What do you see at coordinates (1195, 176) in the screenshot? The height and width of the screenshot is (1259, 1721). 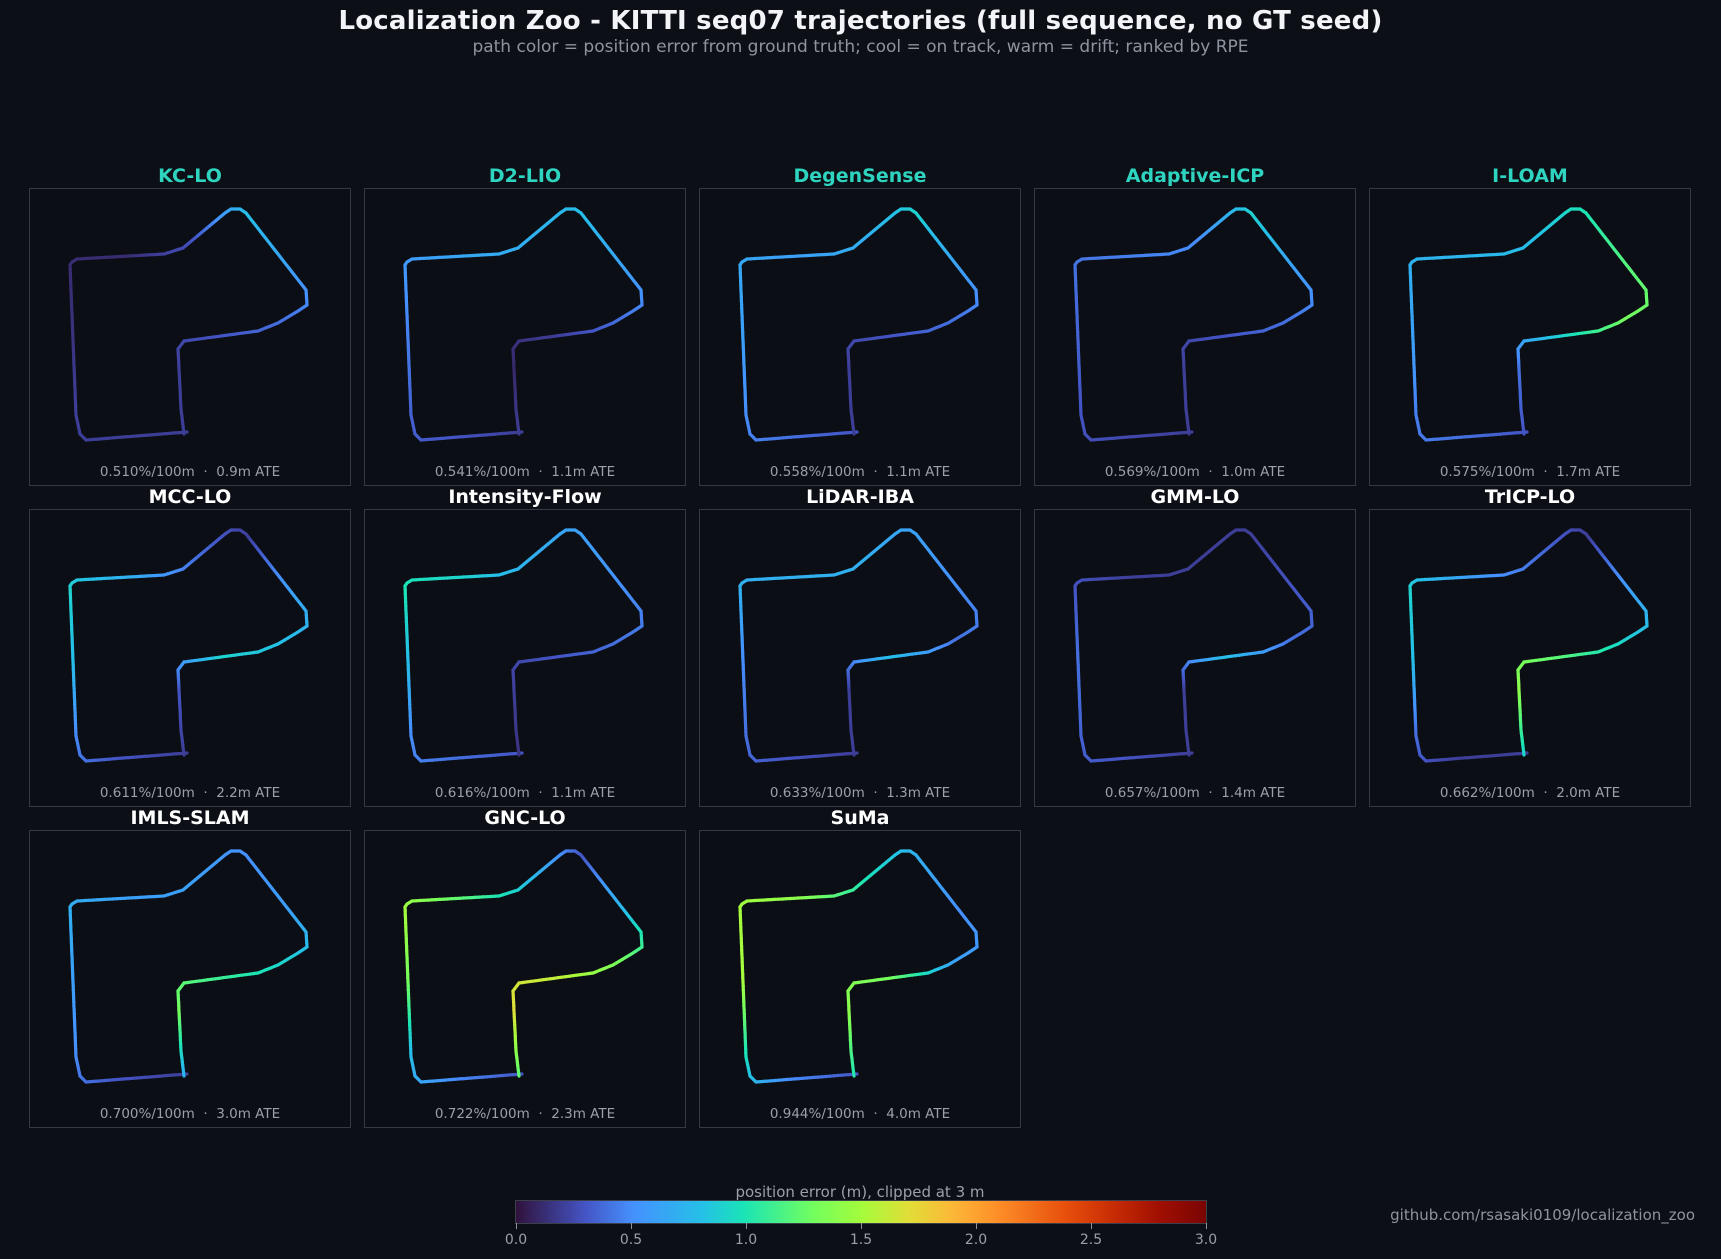 I see `panel-title: Adaptive-ICP` at bounding box center [1195, 176].